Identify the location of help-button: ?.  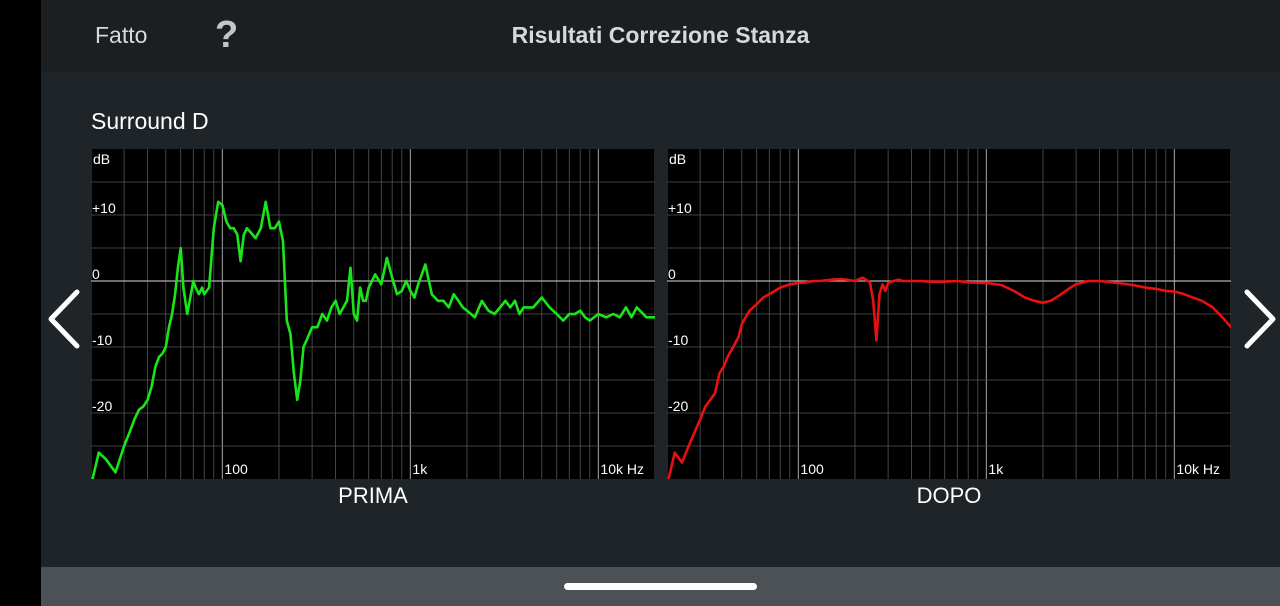
(227, 35).